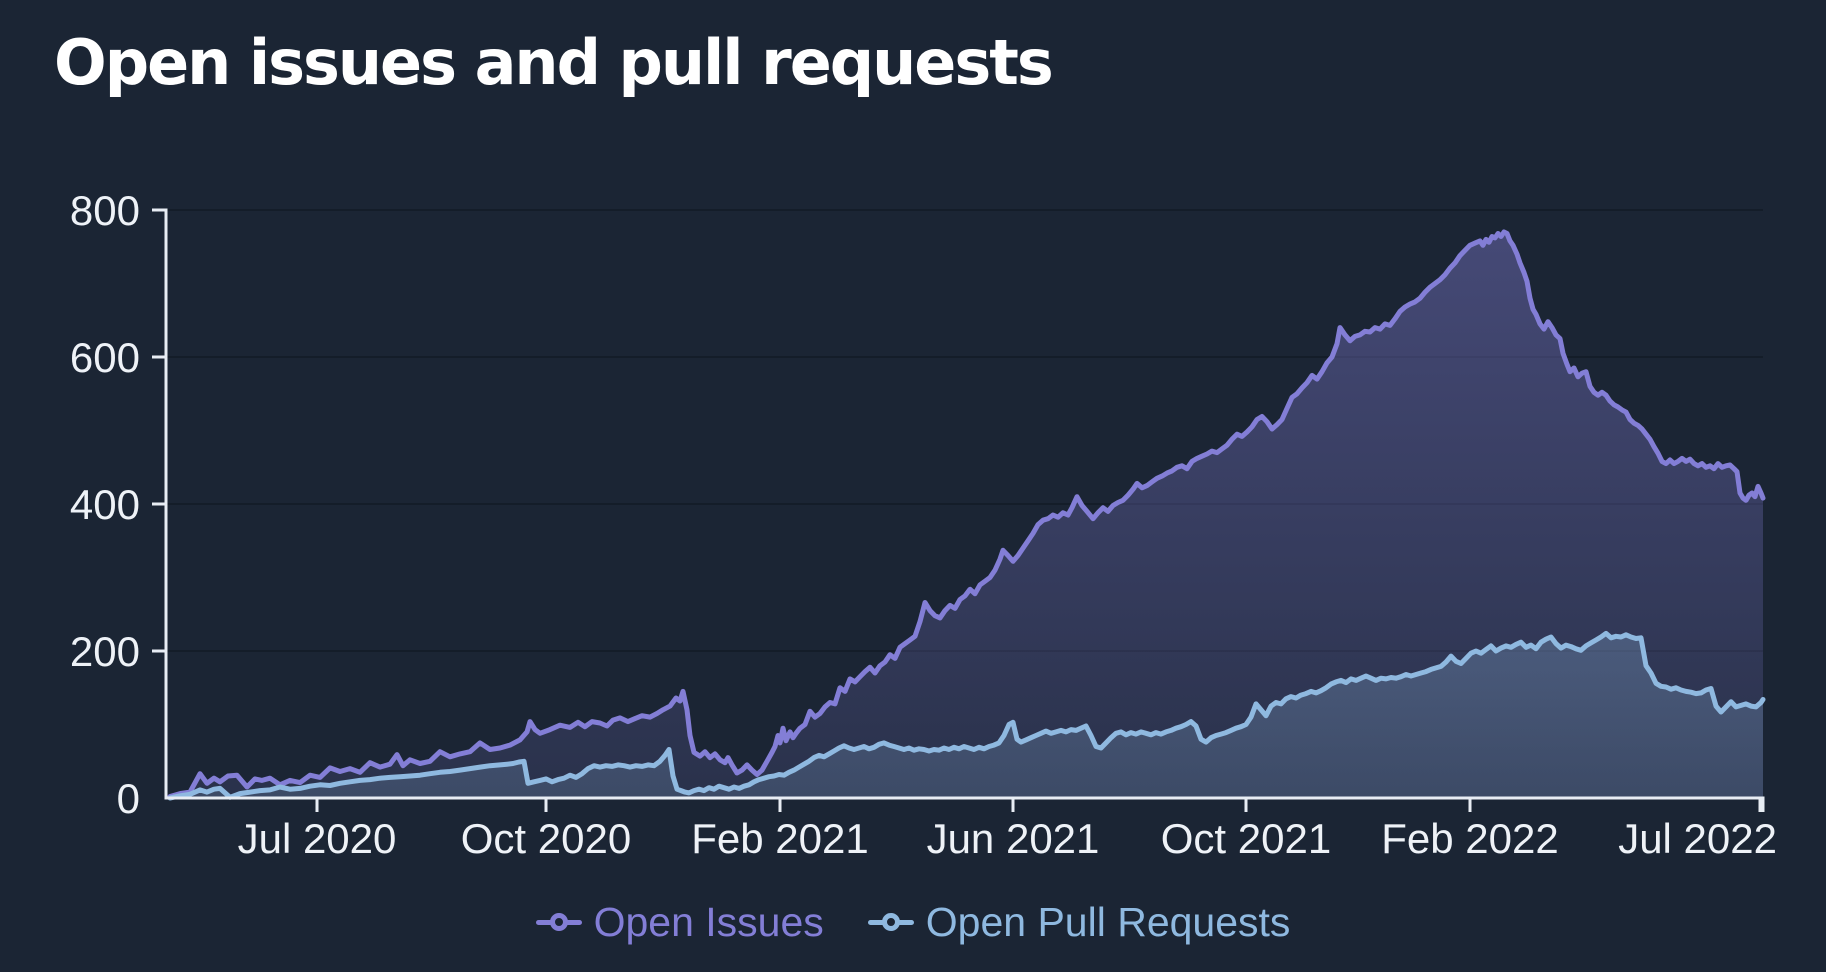  I want to click on open-issues-legend-marker-icon, so click(558, 922).